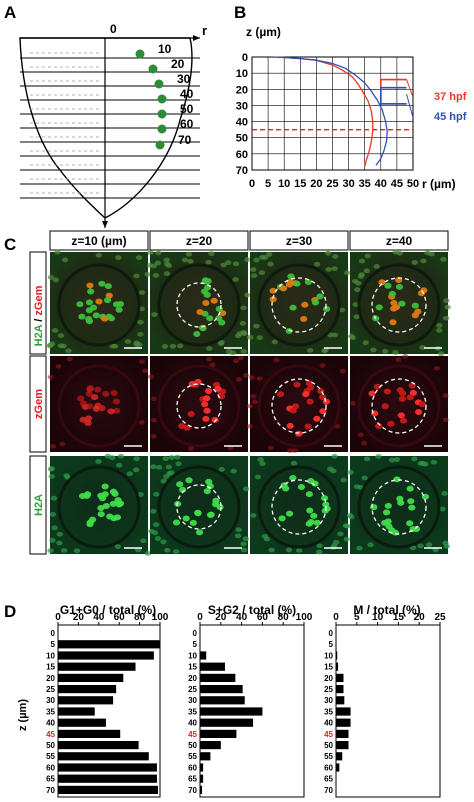 Image resolution: width=474 pixels, height=802 pixels. Describe the element at coordinates (263, 617) in the screenshot. I see `x-tick-label: 60` at that location.